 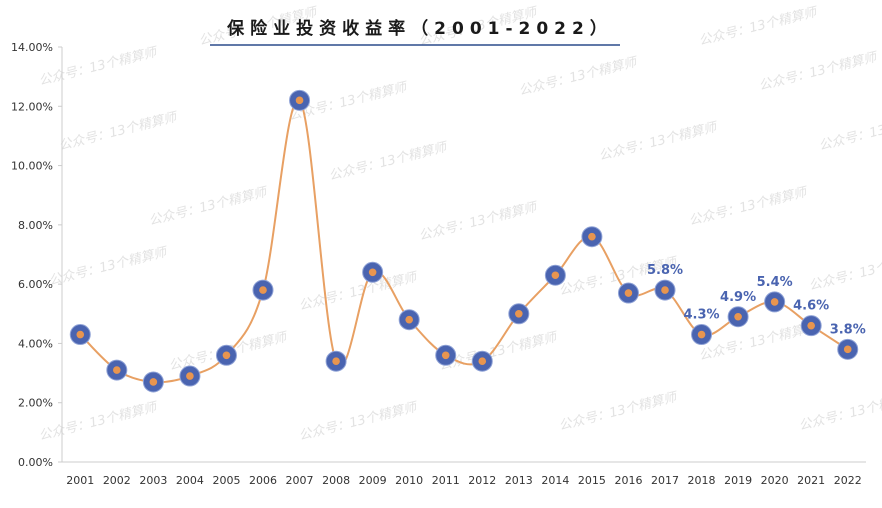 I want to click on data-point-core-2008, so click(x=336, y=361).